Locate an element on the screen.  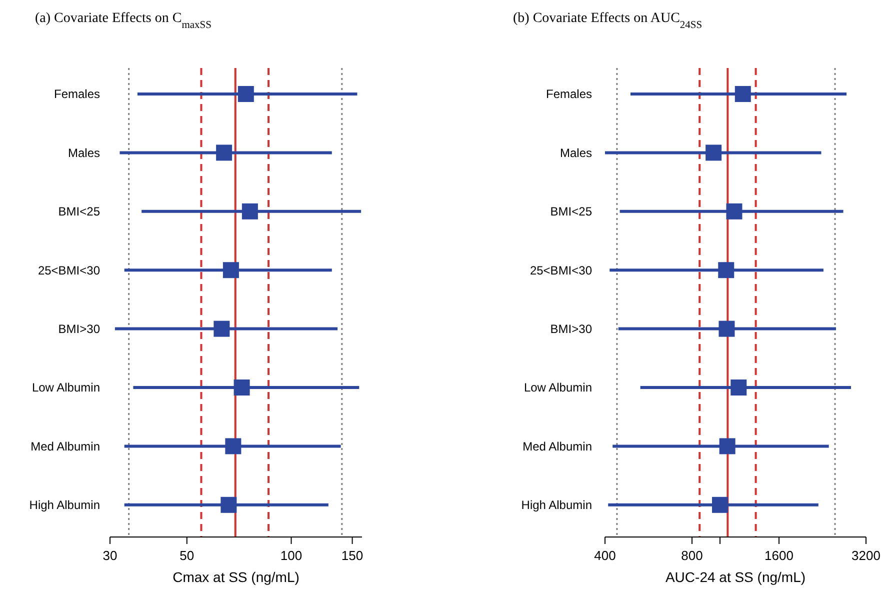
chart-title: (a) Covariate Effects on C$_{maxSS}$ is located at coordinates (123, 20).